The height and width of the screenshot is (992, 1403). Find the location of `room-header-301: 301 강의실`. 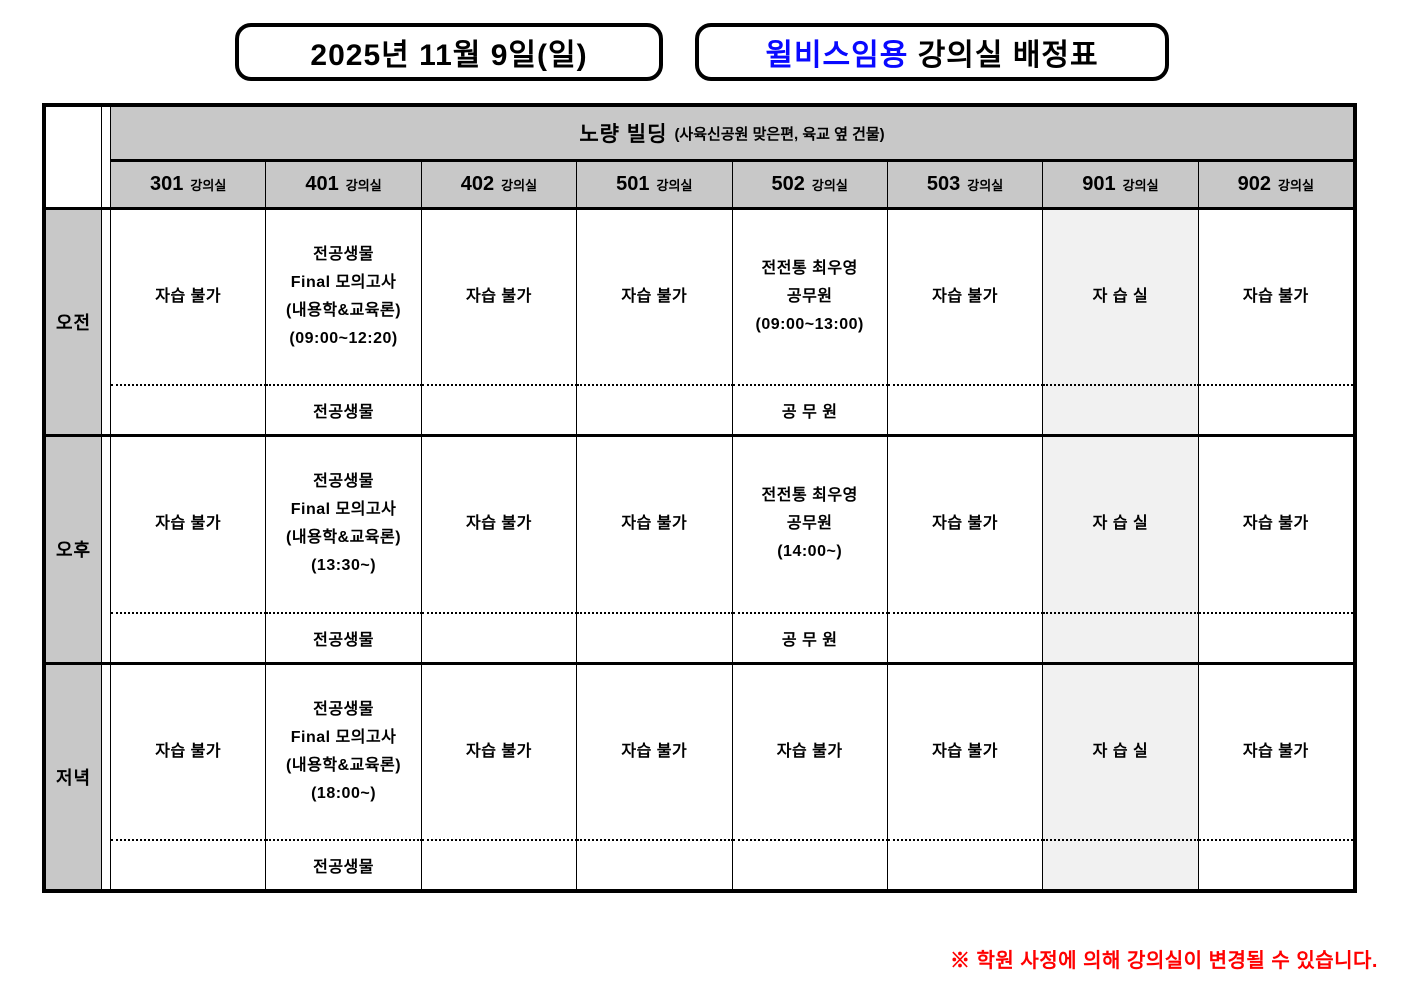

room-header-301: 301 강의실 is located at coordinates (189, 184).